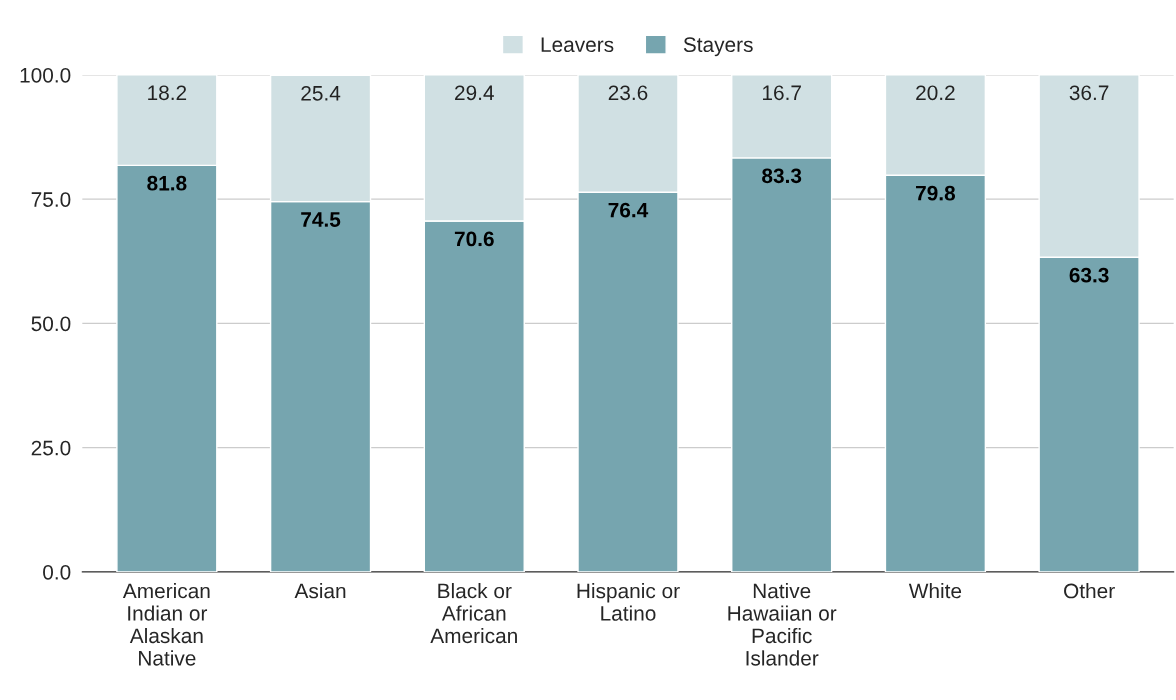 This screenshot has width=1176, height=700. Describe the element at coordinates (628, 210) in the screenshot. I see `data-label: 76.4` at that location.